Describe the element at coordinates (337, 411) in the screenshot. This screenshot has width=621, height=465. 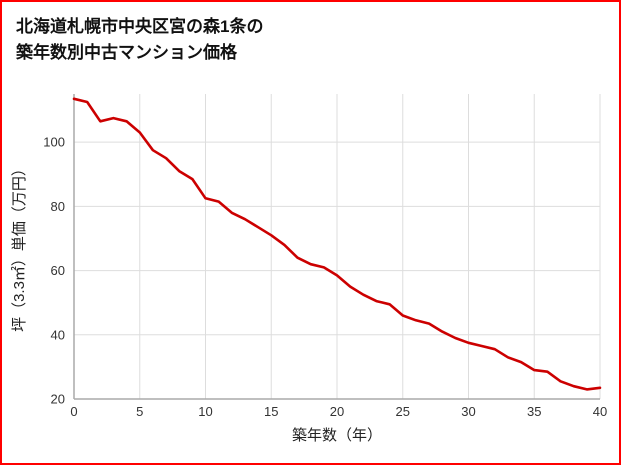
I see `x-tick-label: 20` at that location.